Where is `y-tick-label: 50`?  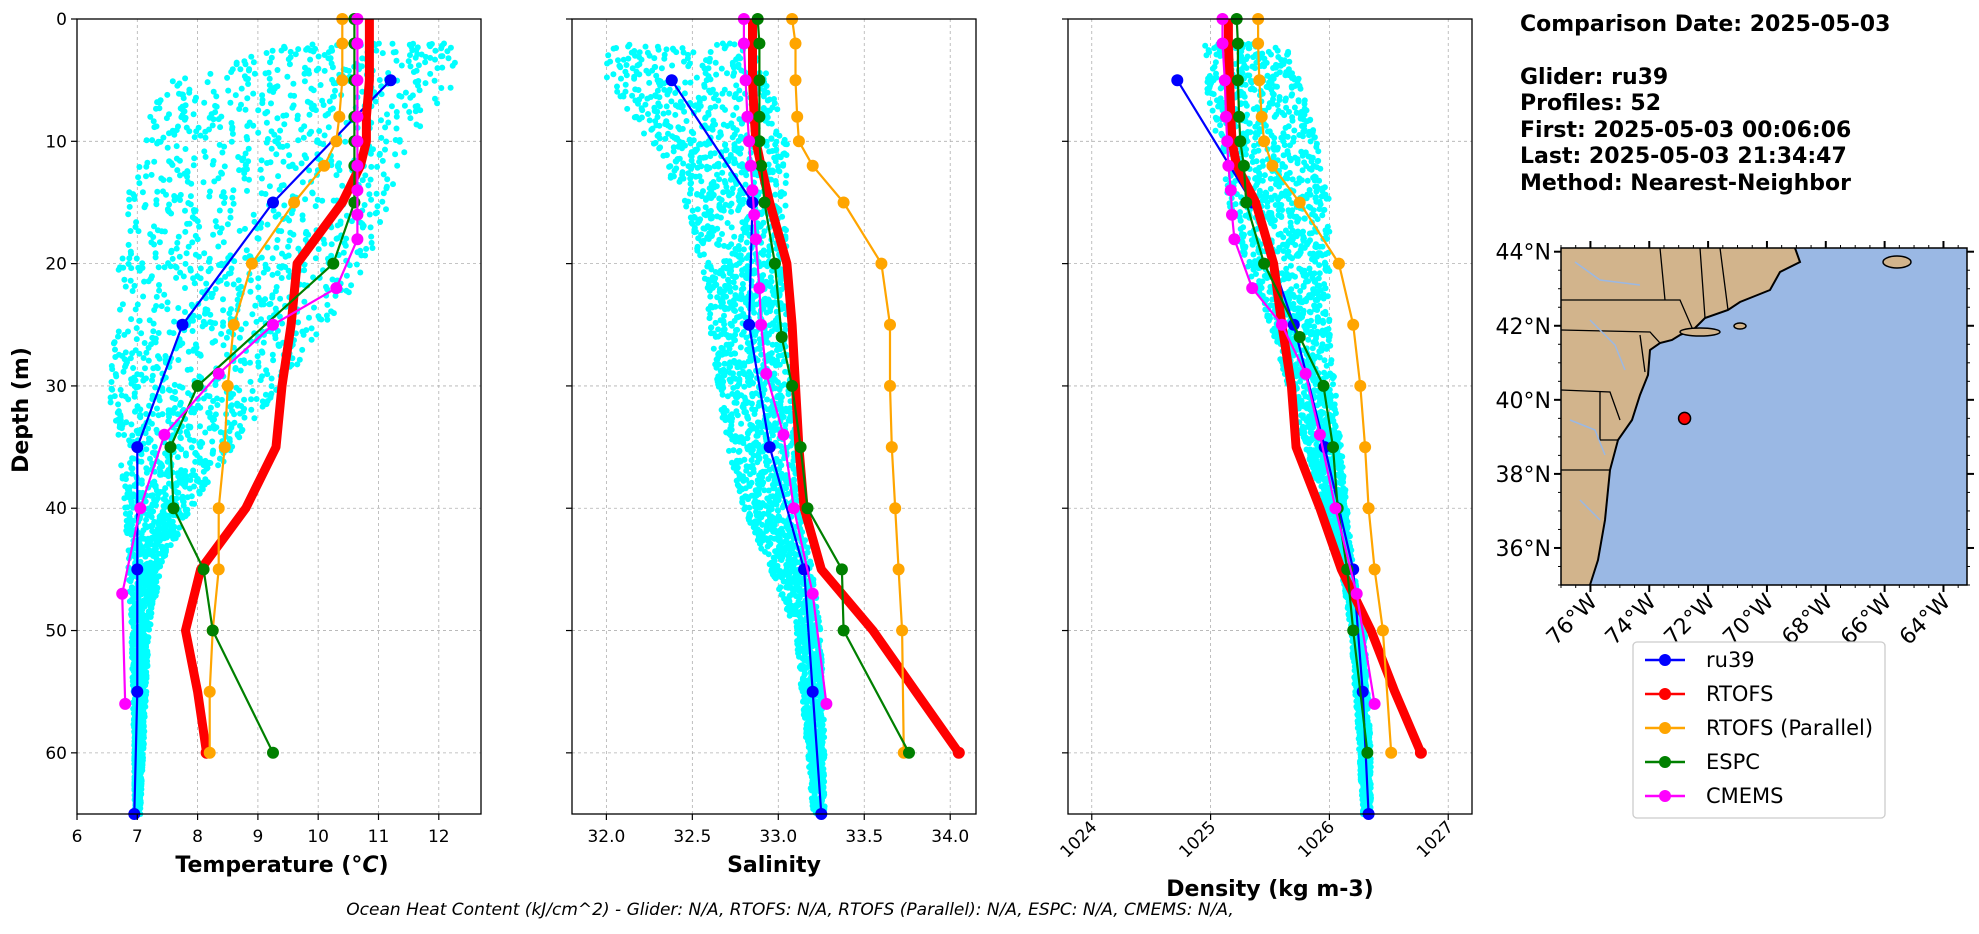
y-tick-label: 50 is located at coordinates (56, 632).